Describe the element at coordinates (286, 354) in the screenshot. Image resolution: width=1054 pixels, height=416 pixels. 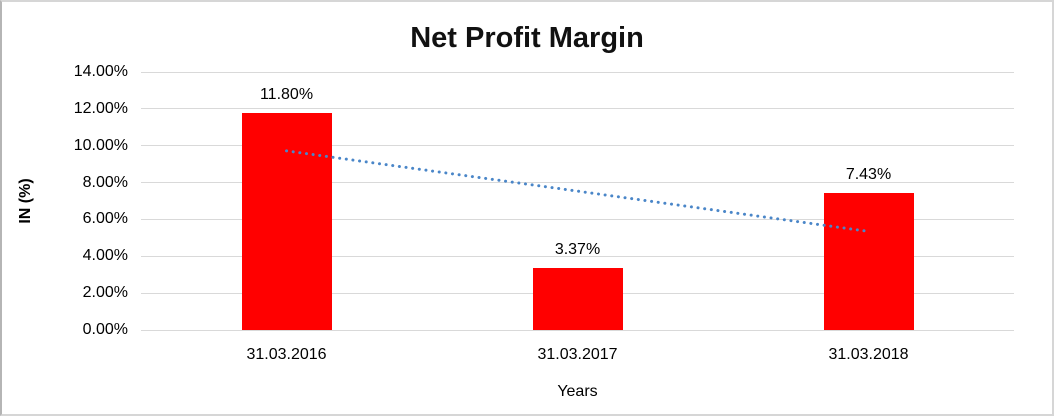
I see `x-category-label: 31.03.2016` at that location.